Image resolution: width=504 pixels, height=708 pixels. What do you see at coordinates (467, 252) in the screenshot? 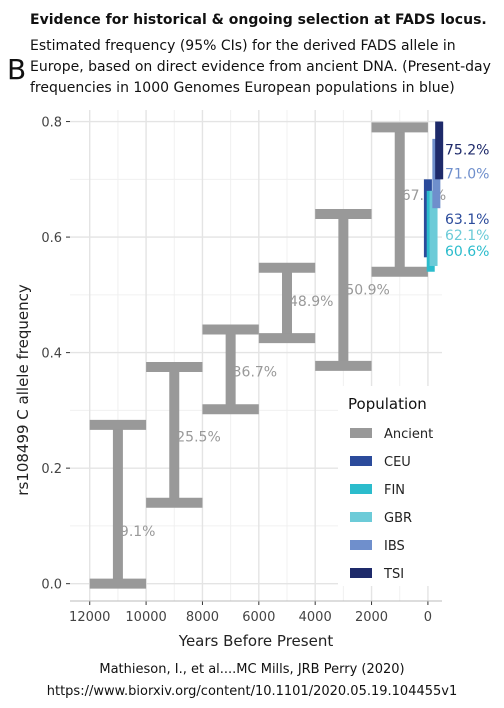
I see `modern-estimate-label: 60.6%` at bounding box center [467, 252].